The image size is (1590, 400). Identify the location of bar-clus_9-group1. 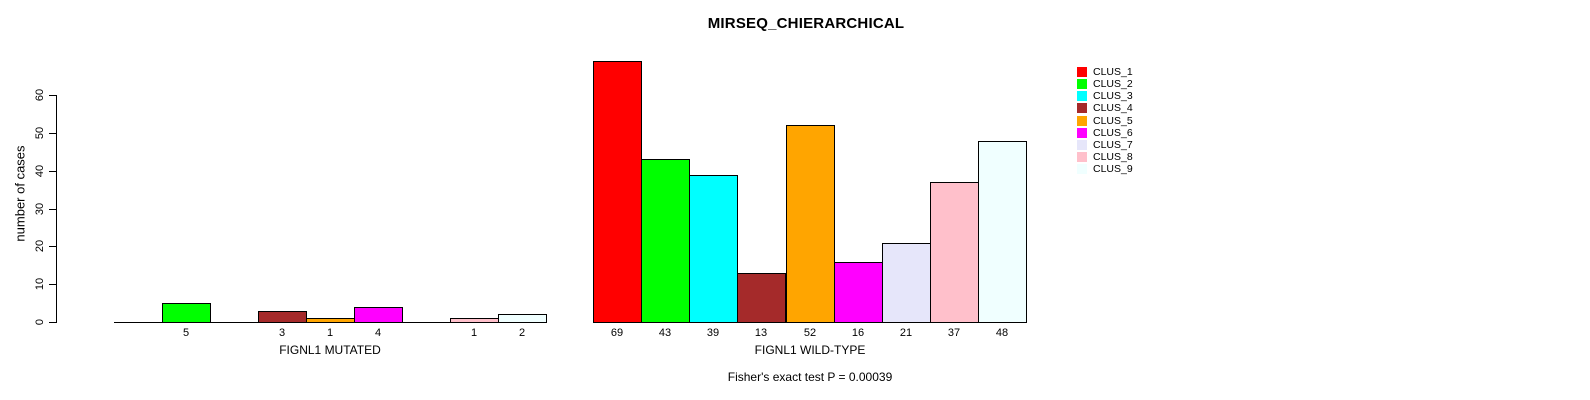
(522, 318).